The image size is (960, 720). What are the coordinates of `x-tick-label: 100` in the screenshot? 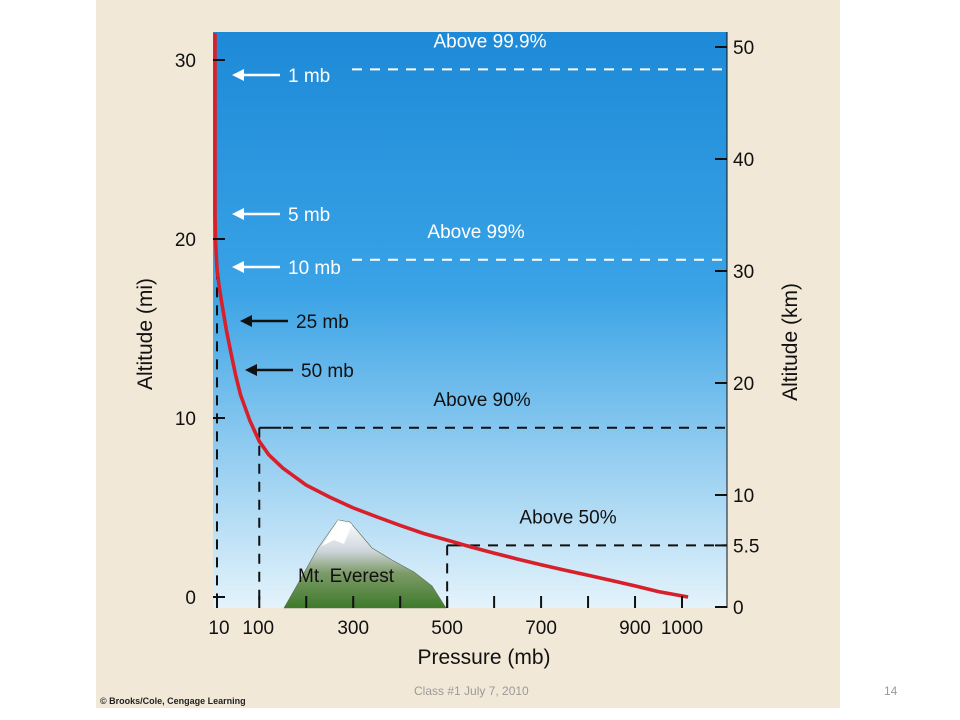 It's located at (258, 628).